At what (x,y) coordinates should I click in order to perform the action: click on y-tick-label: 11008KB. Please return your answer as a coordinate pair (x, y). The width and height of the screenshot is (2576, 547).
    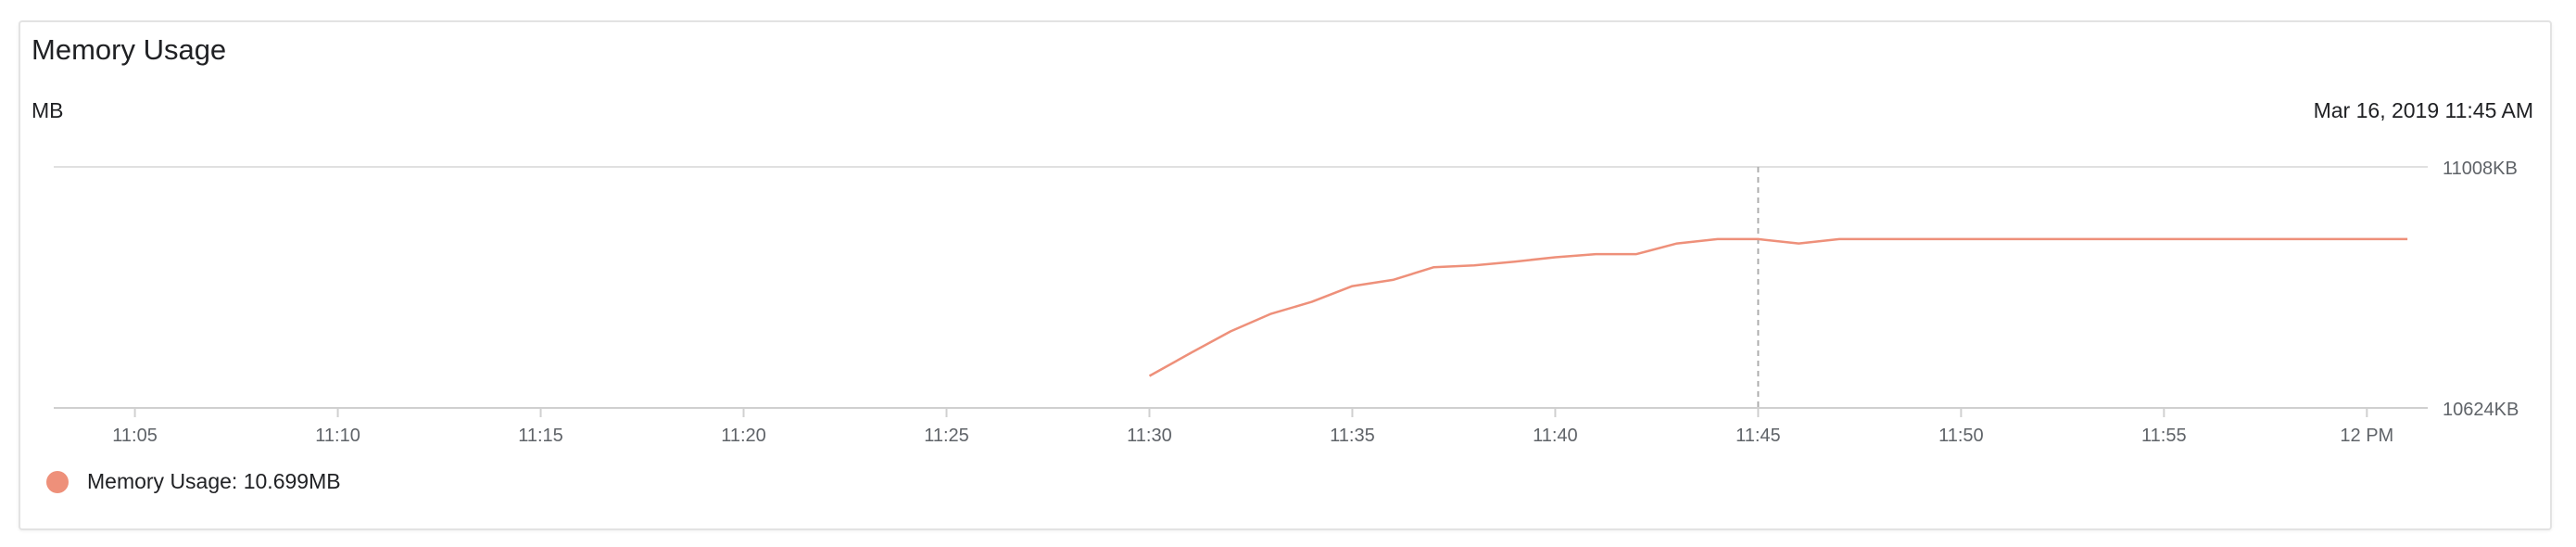
    Looking at the image, I should click on (2480, 169).